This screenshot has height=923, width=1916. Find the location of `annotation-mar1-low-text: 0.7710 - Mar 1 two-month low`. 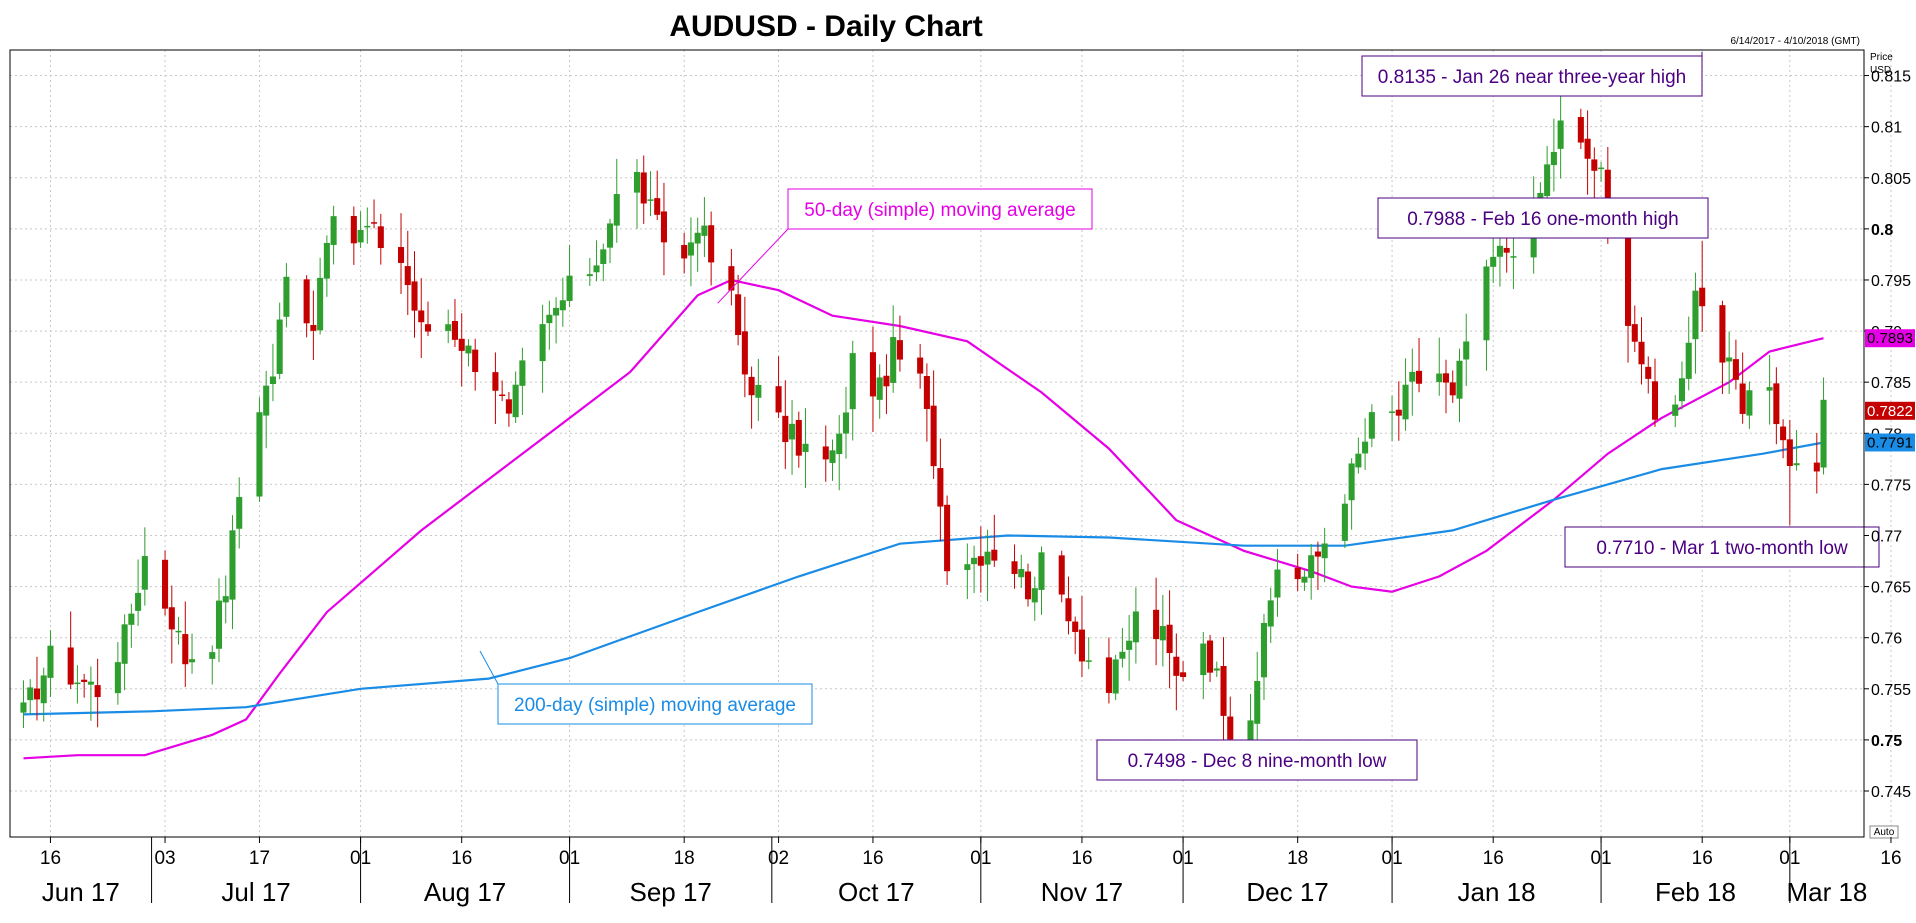

annotation-mar1-low-text: 0.7710 - Mar 1 two-month low is located at coordinates (1722, 548).